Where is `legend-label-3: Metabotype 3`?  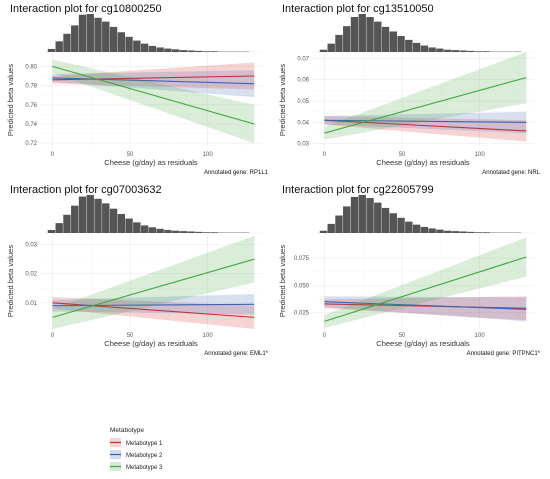
legend-label-3: Metabotype 3 is located at coordinates (144, 468).